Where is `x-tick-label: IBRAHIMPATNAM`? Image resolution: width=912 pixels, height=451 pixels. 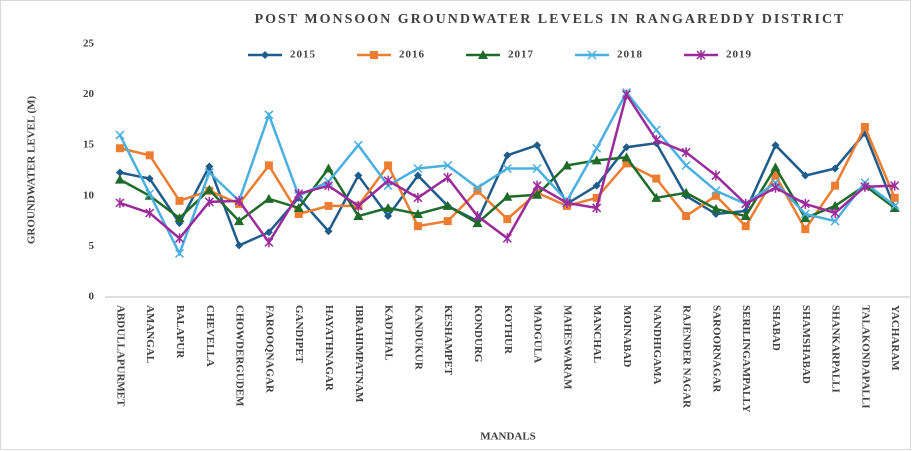
x-tick-label: IBRAHIMPATNAM is located at coordinates (359, 354).